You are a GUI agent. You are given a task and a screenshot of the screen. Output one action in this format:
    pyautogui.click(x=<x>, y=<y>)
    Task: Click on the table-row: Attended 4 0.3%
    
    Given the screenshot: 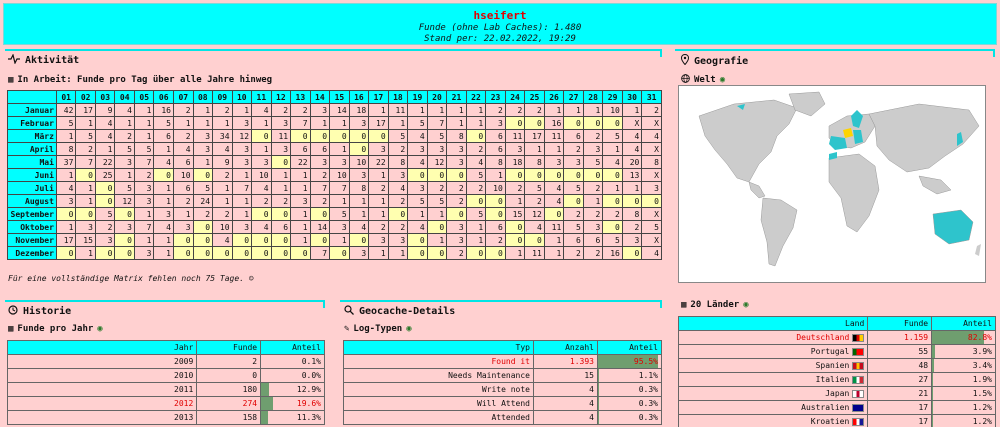 What is the action you would take?
    pyautogui.click(x=502, y=417)
    